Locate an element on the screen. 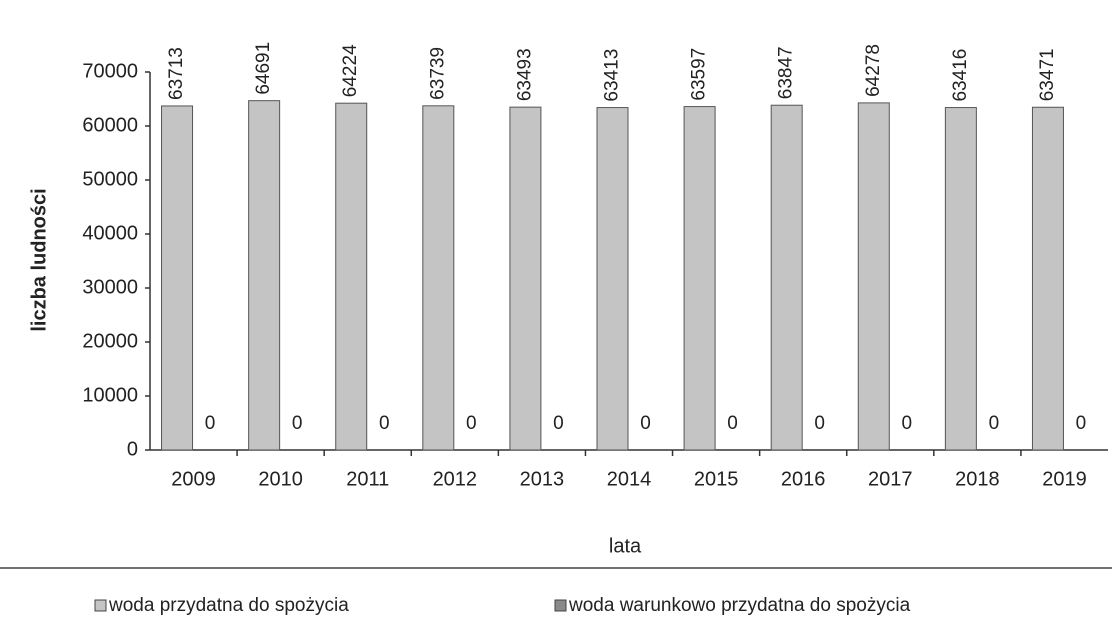  y-tick-label: 30000 is located at coordinates (110, 287).